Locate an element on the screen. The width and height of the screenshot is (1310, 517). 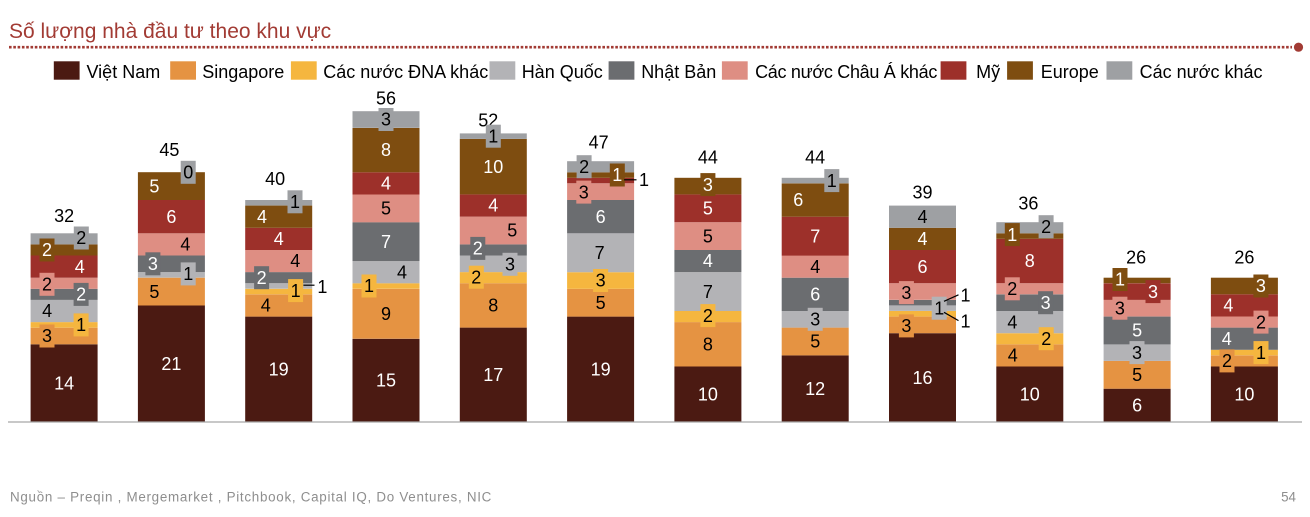
svg-text: Singapore is located at coordinates (243, 72).